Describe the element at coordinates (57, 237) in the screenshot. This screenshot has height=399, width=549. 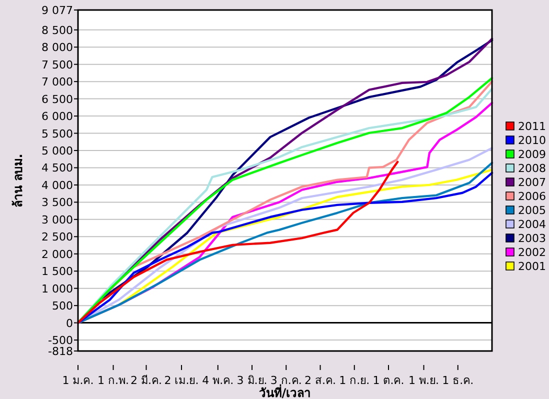
I see `y-tick-label: 2 500` at that location.